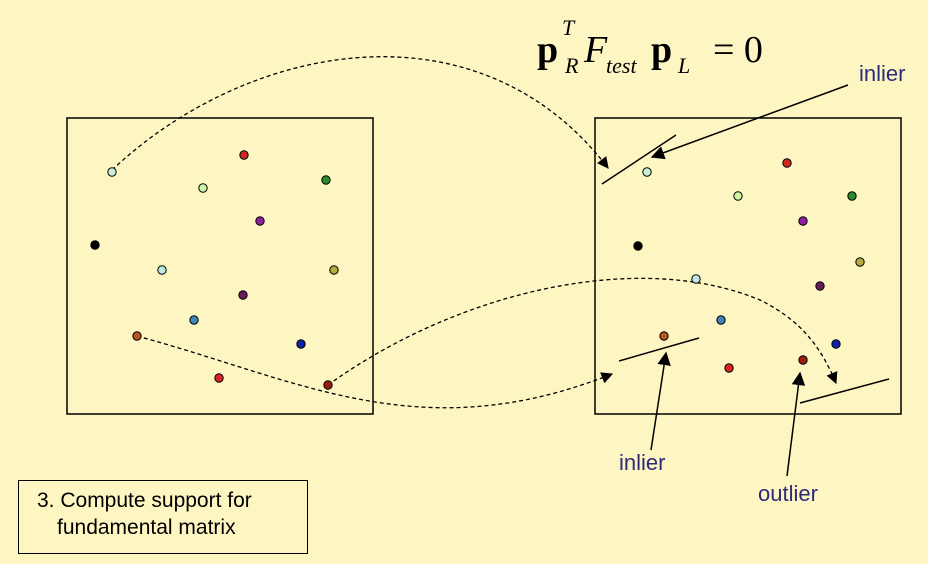 This screenshot has width=928, height=564. I want to click on epipolar-line-bottom-right, so click(844, 391).